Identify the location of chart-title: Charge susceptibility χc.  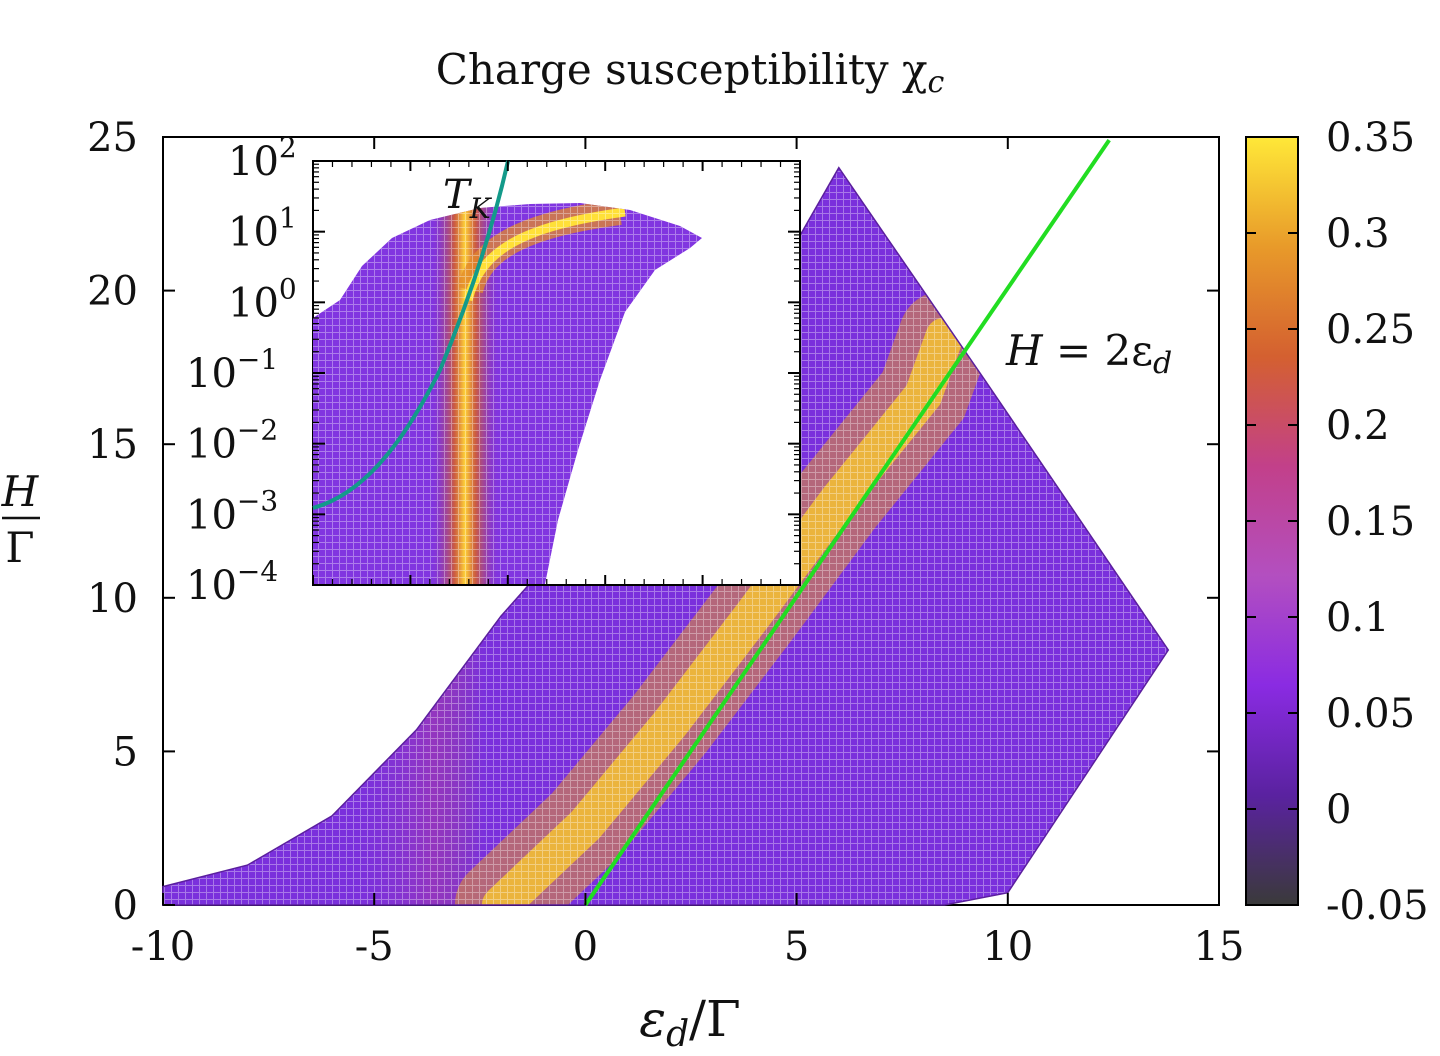
(690, 72).